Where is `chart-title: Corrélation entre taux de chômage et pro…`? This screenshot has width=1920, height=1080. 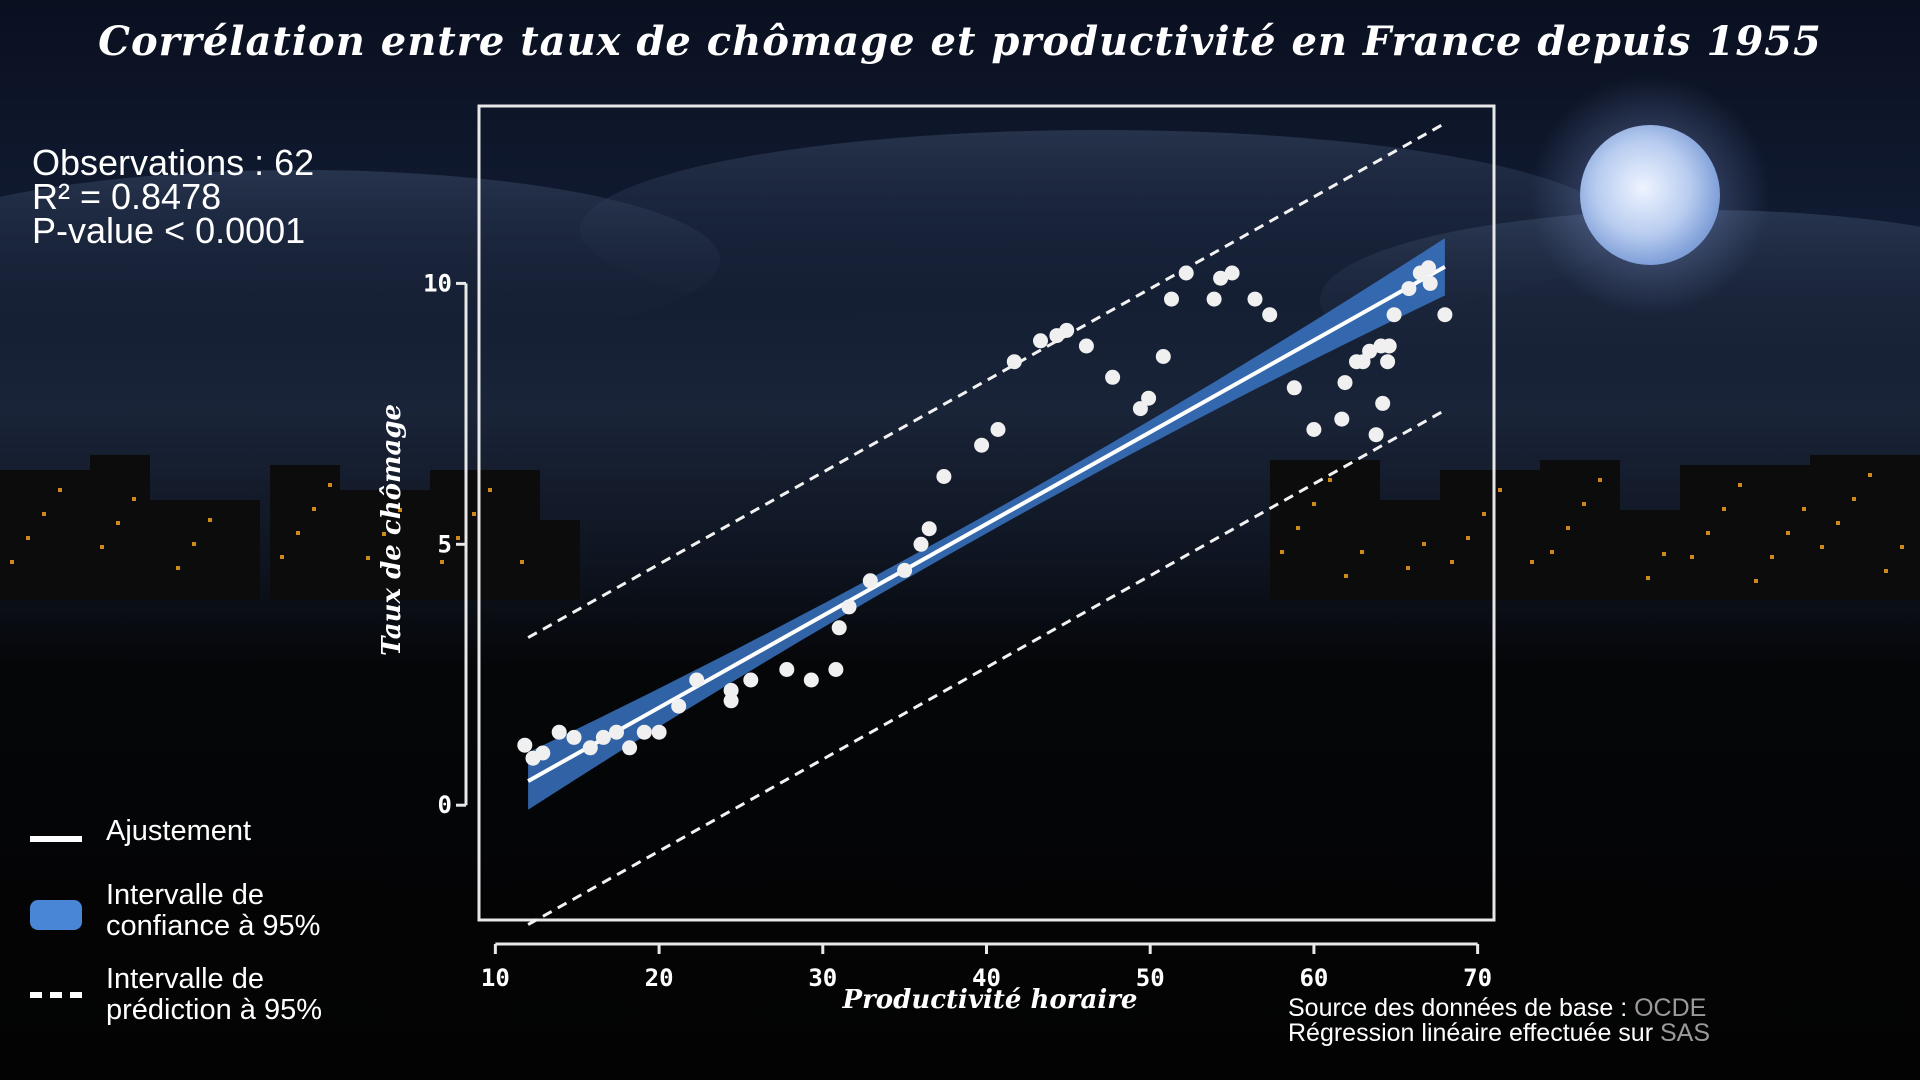 chart-title: Corrélation entre taux de chômage et pro… is located at coordinates (960, 41).